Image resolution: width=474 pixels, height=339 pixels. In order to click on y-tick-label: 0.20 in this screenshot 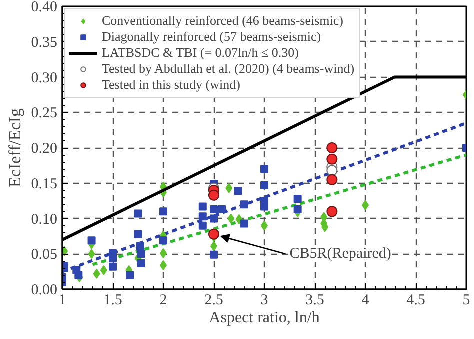, I will do `click(44, 149)`.